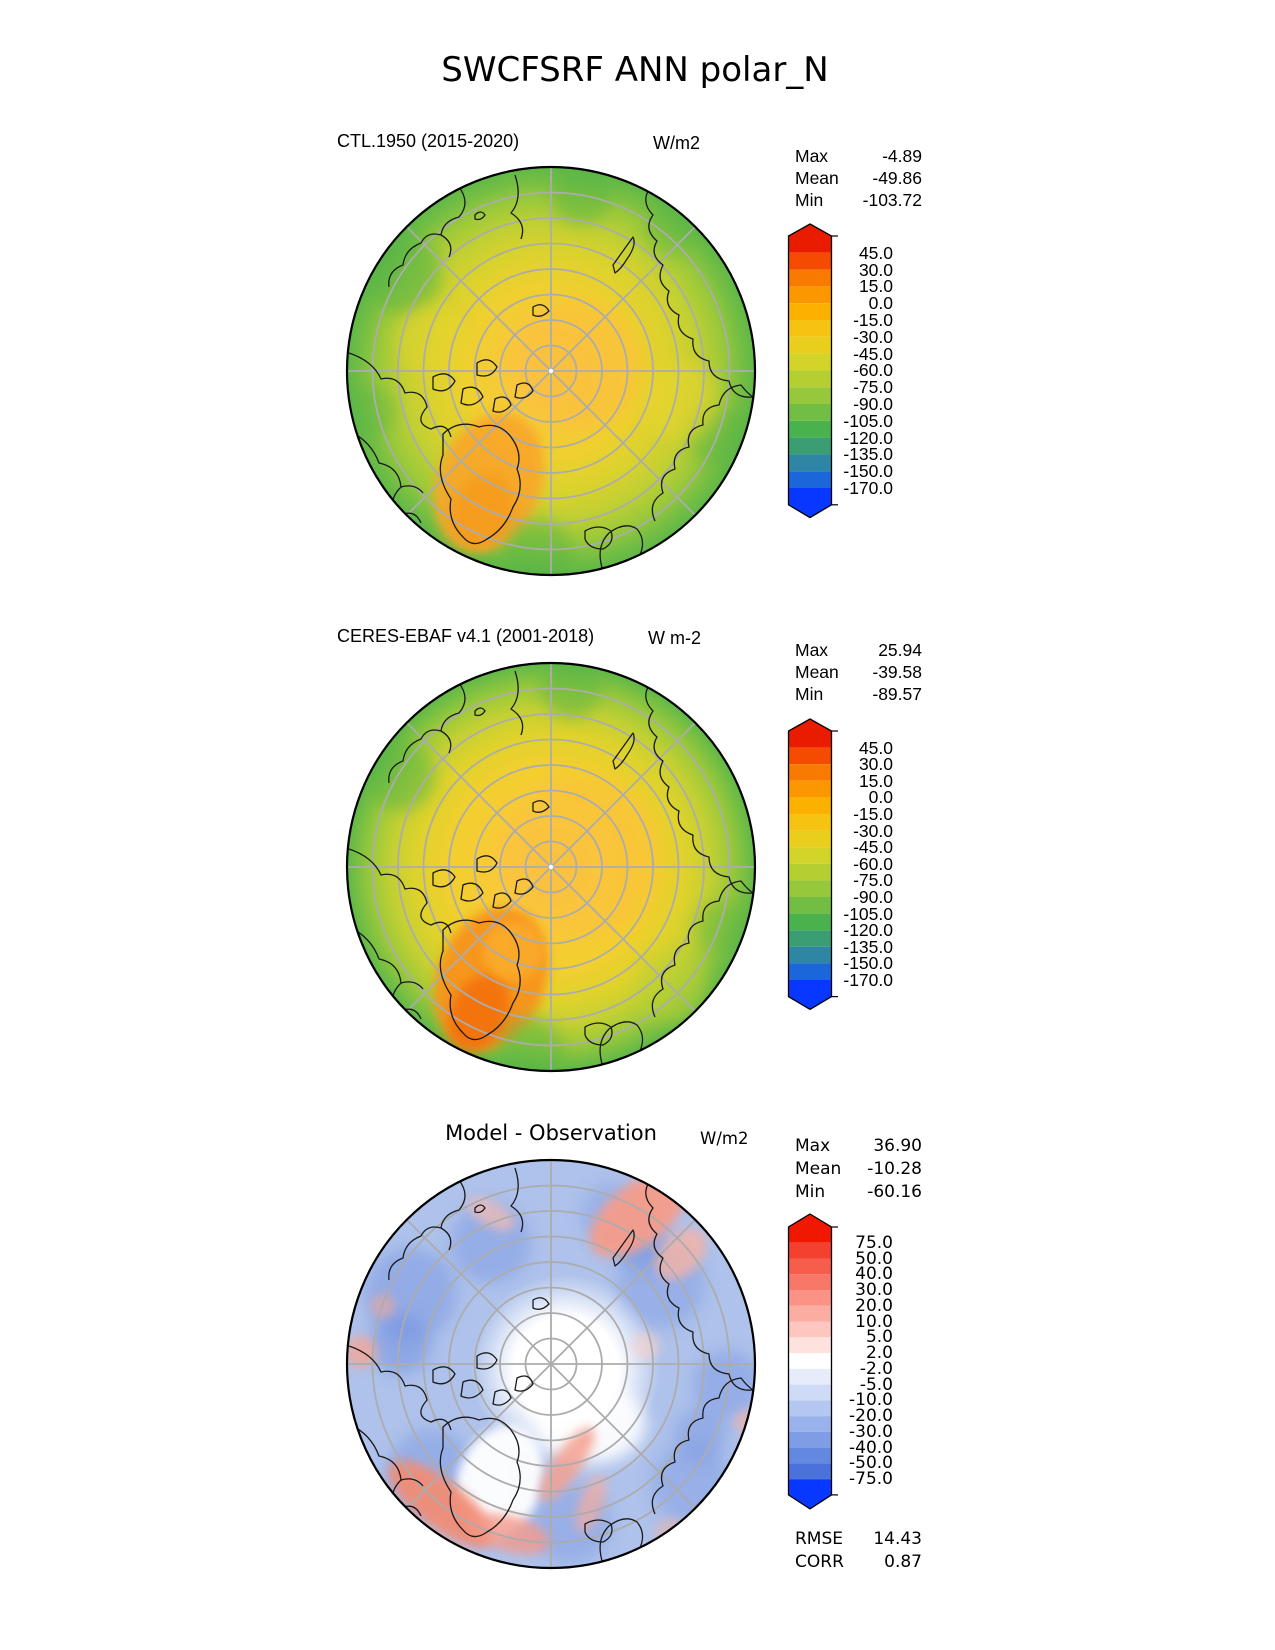  What do you see at coordinates (871, 1447) in the screenshot?
I see `colorbar-tick-label: -40.0` at bounding box center [871, 1447].